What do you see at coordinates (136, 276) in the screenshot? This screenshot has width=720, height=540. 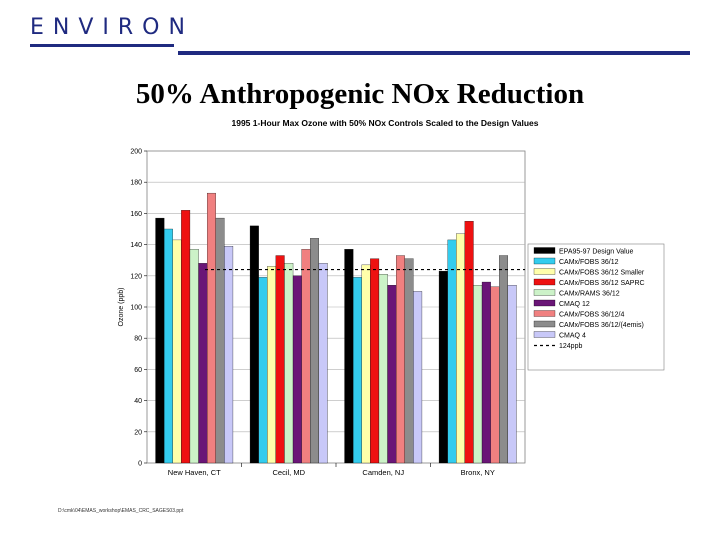 I see `y-tick-label: 120` at bounding box center [136, 276].